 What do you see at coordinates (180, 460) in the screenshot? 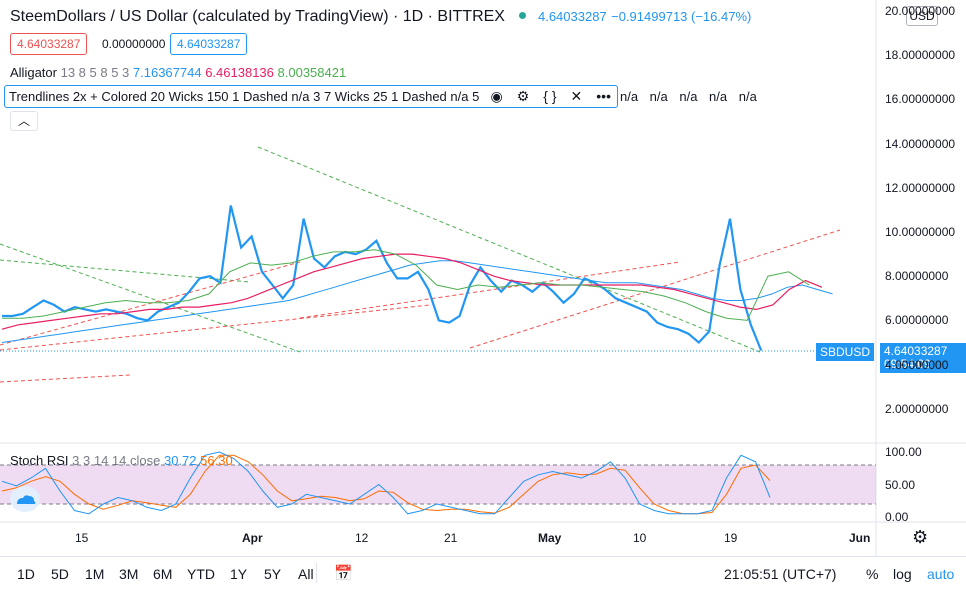
I see `stoch-rsi-k-value: 30.72` at bounding box center [180, 460].